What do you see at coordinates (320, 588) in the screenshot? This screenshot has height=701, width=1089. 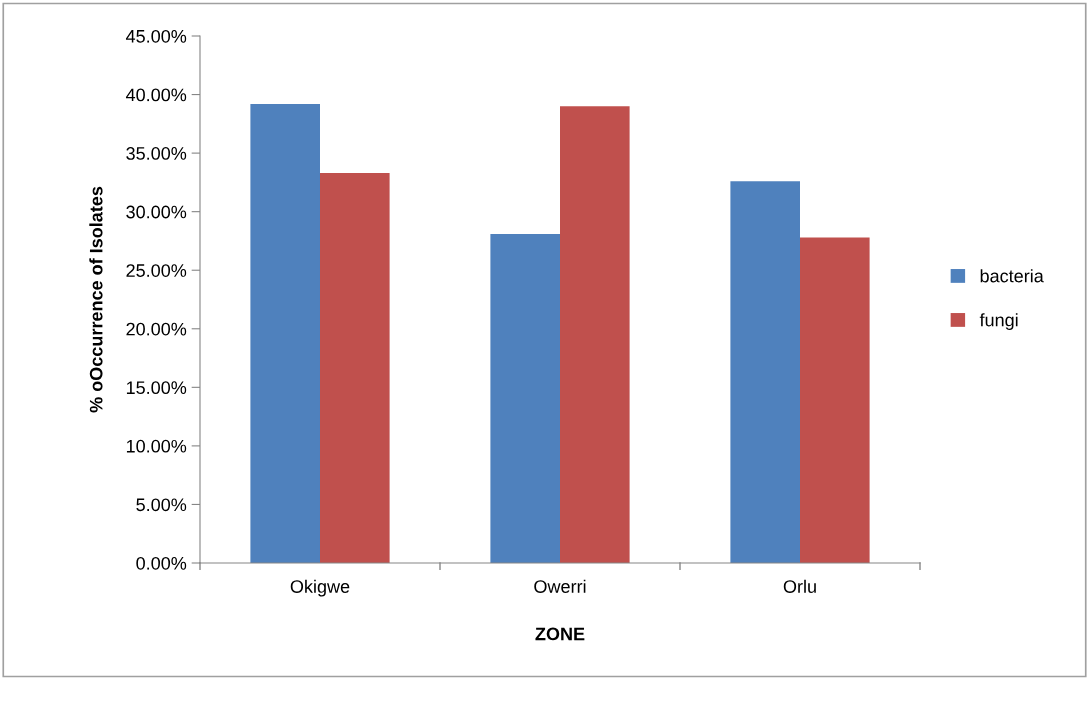 I see `x-tick-label: Okigwe` at bounding box center [320, 588].